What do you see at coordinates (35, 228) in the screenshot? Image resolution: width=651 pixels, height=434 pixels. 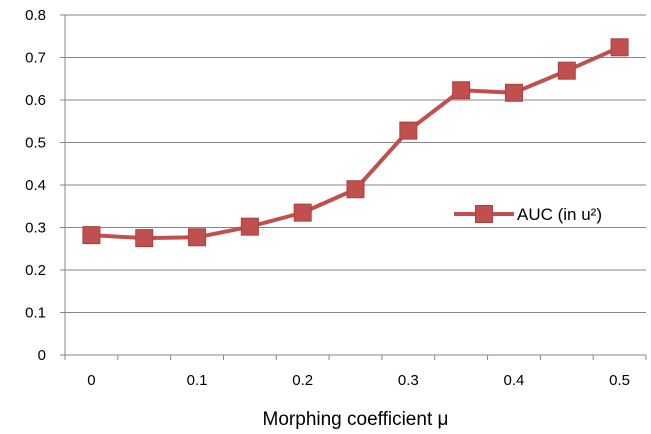 I see `y-tick-label: 0.3` at bounding box center [35, 228].